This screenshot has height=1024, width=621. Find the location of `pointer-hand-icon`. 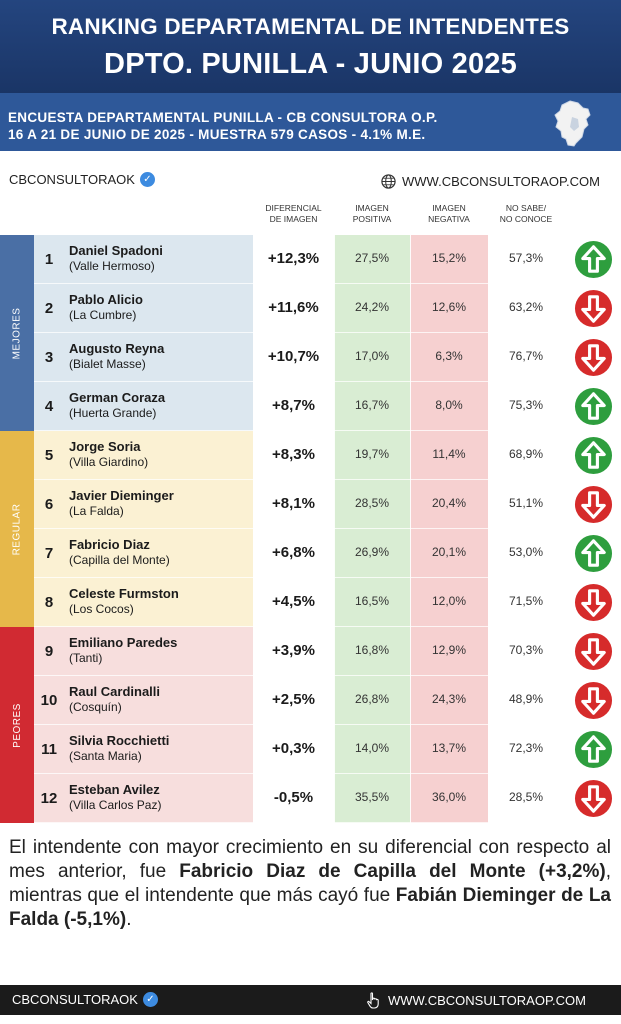

pointer-hand-icon is located at coordinates (373, 1000).